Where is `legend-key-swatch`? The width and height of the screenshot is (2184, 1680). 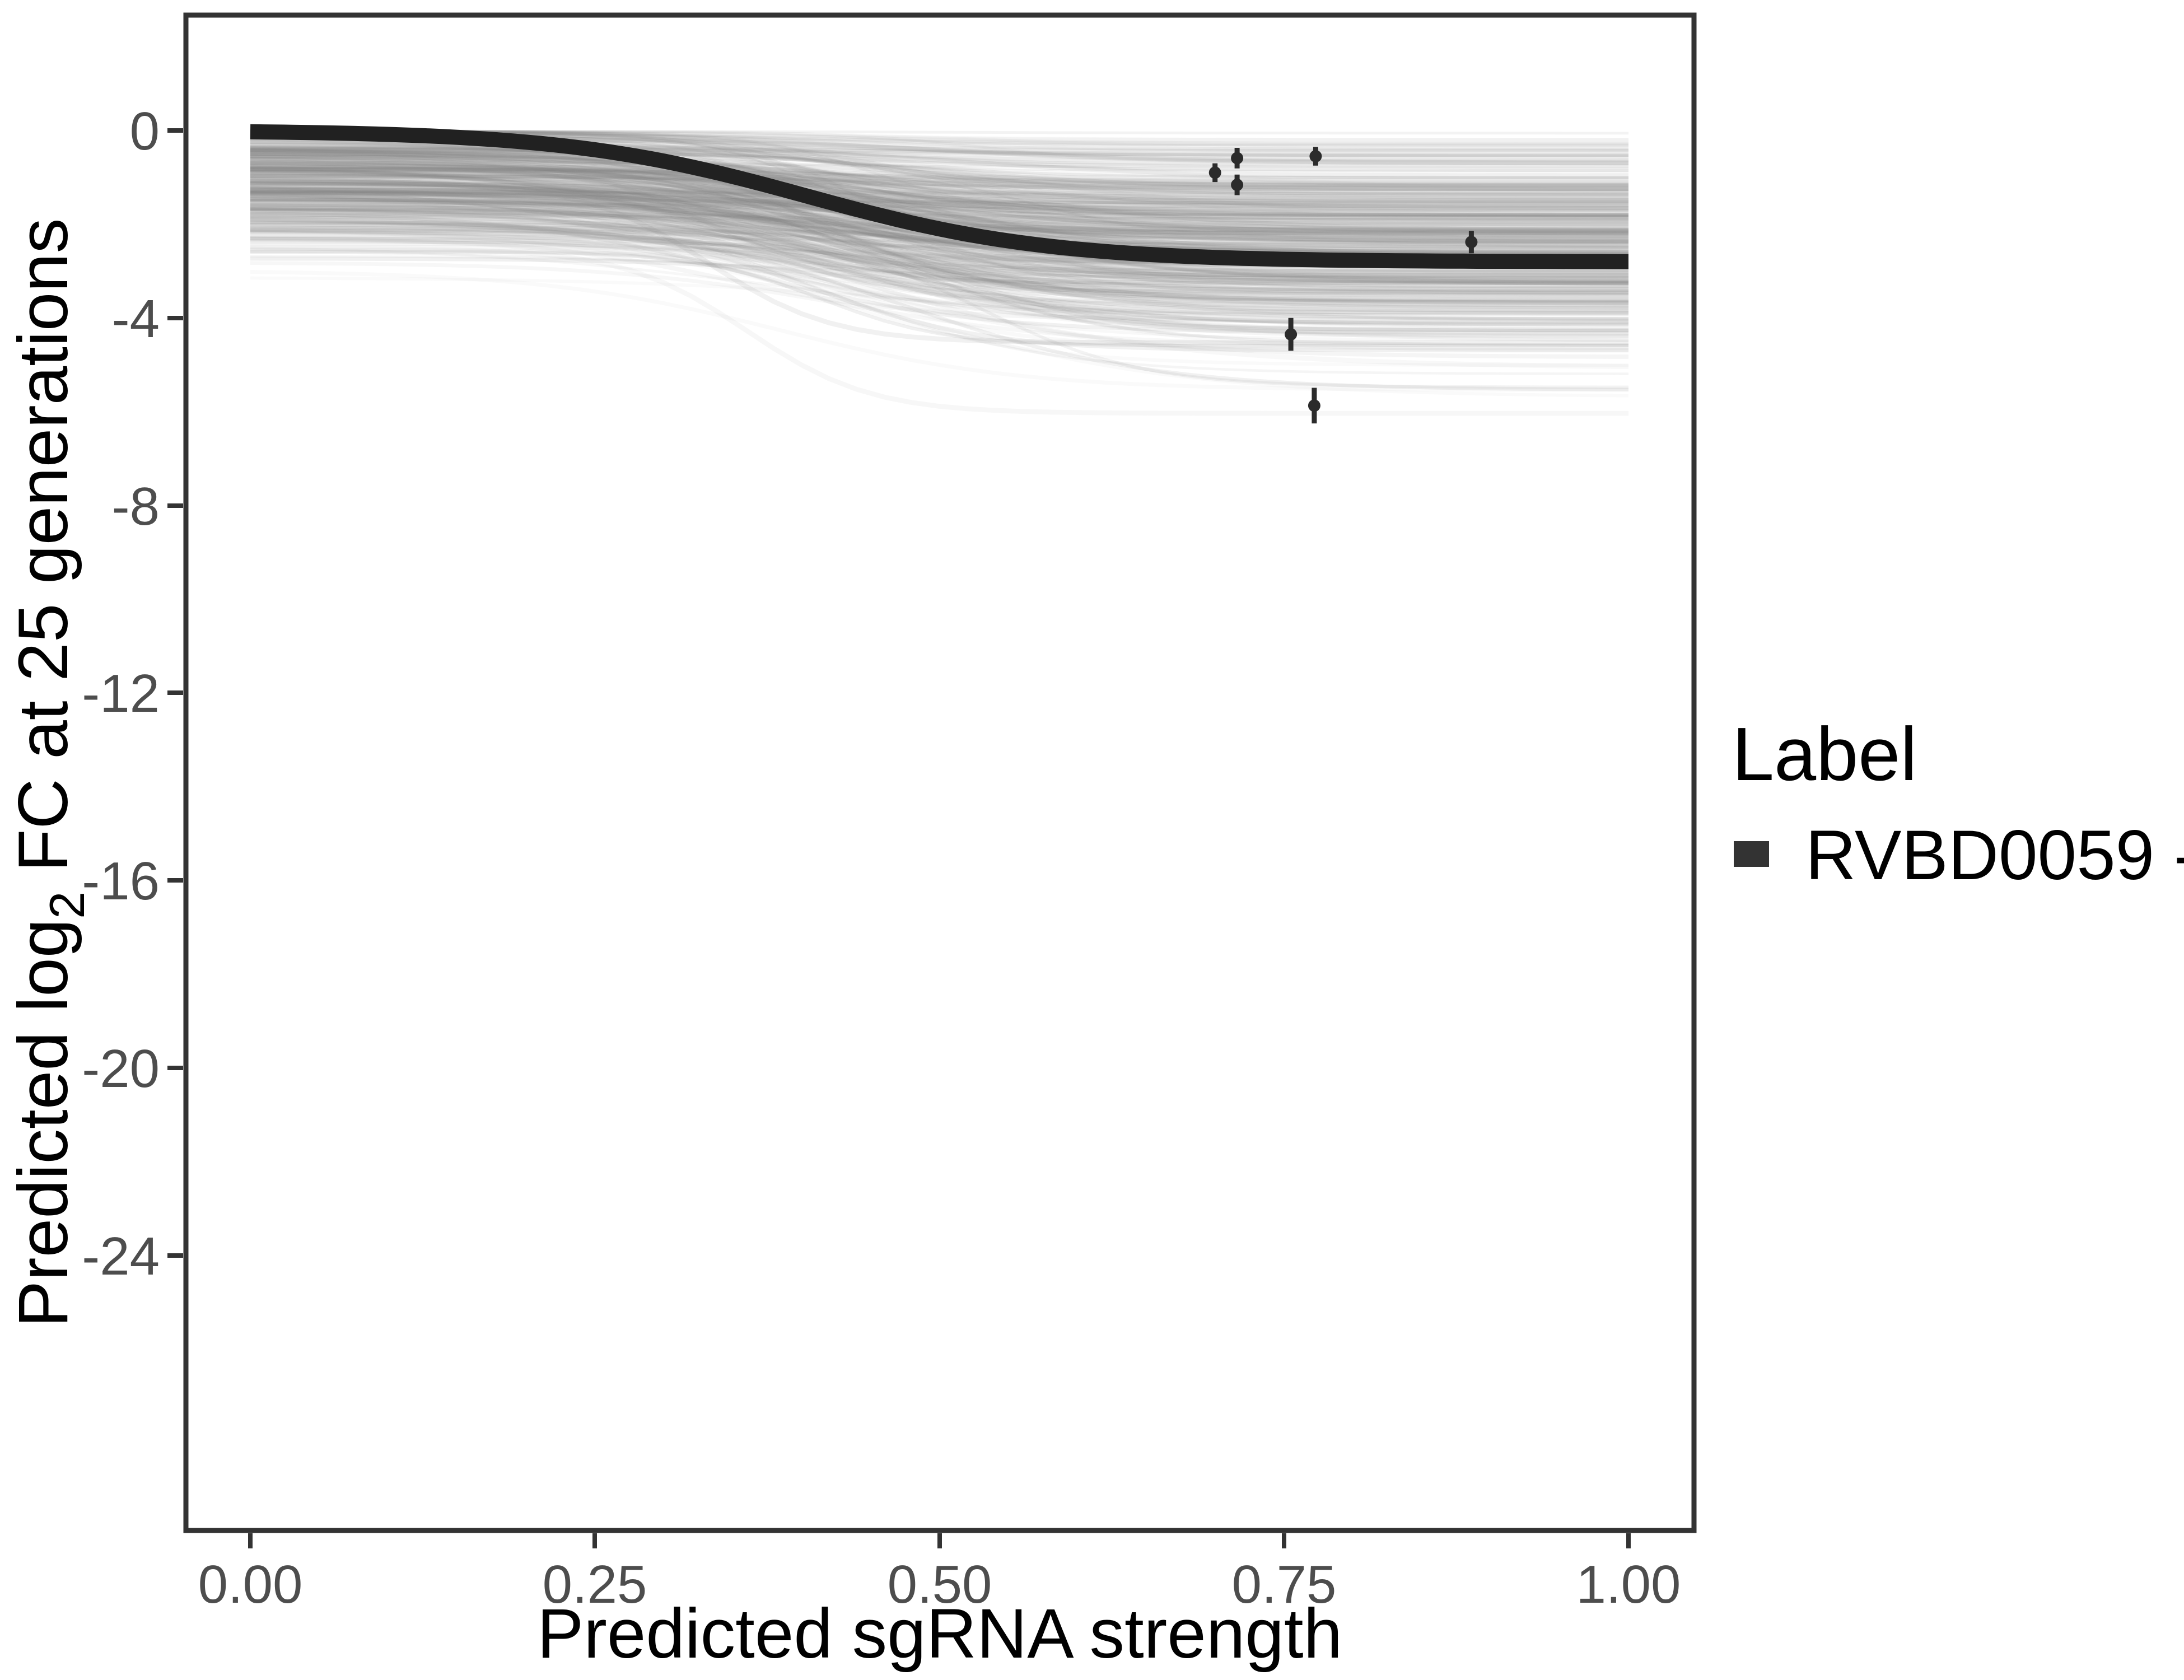 legend-key-swatch is located at coordinates (1752, 854).